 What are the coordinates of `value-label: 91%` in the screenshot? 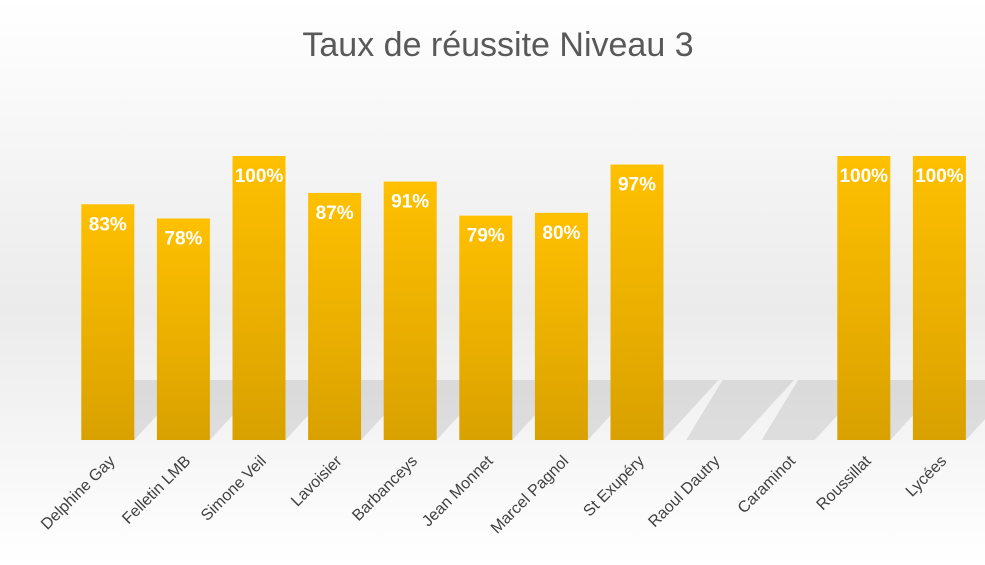 It's located at (410, 202).